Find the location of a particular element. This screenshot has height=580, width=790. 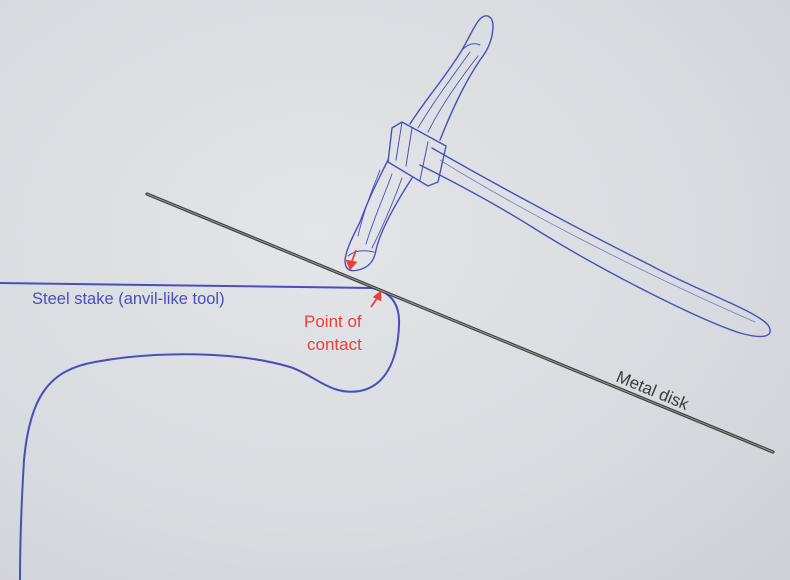

contact-arrow-icon is located at coordinates (376, 299).